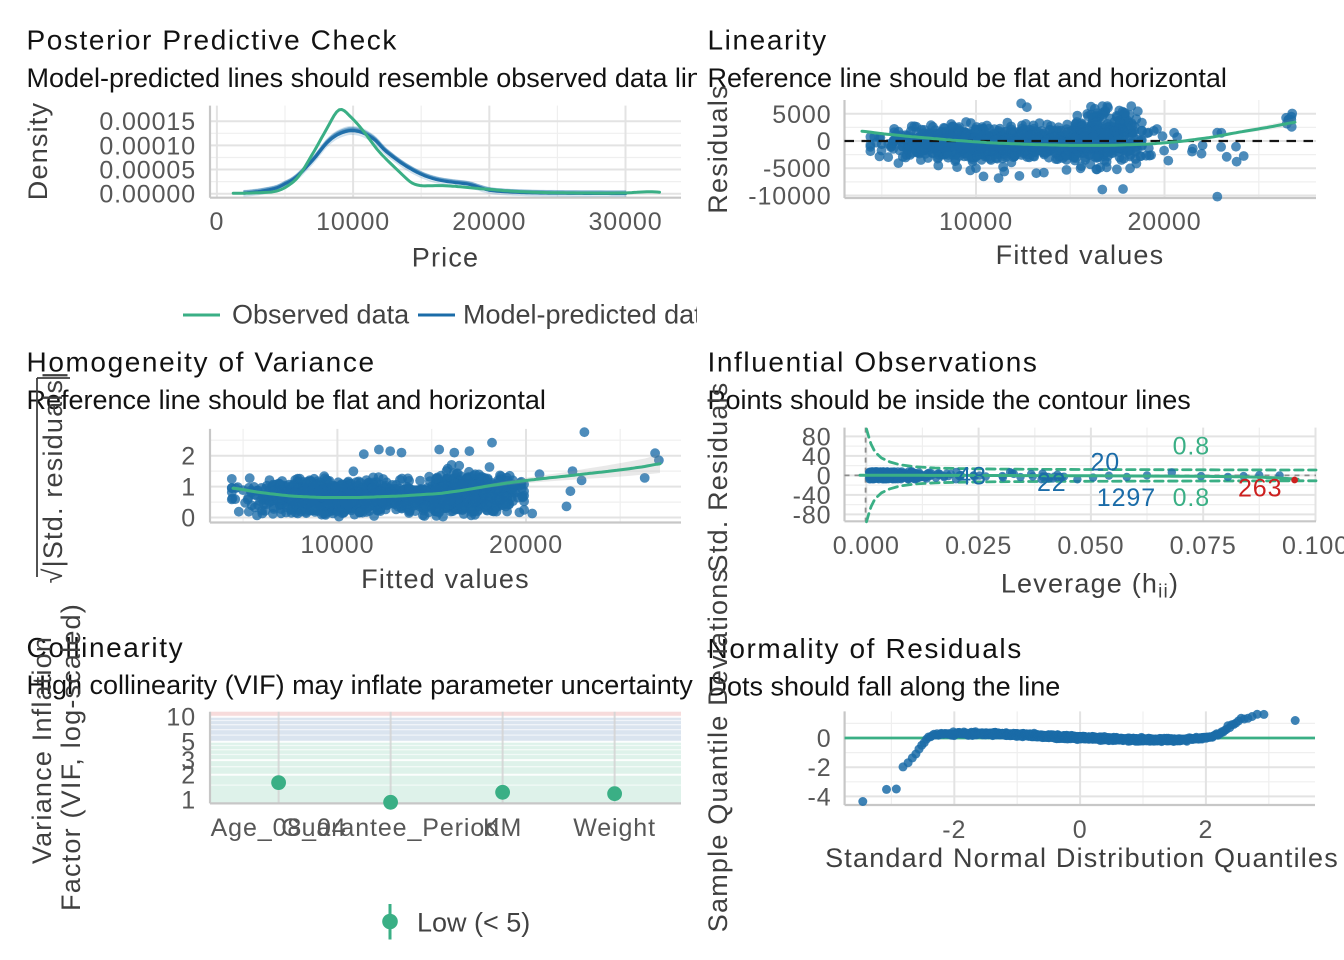  I want to click on svg-text: 0.00010, so click(147, 146).